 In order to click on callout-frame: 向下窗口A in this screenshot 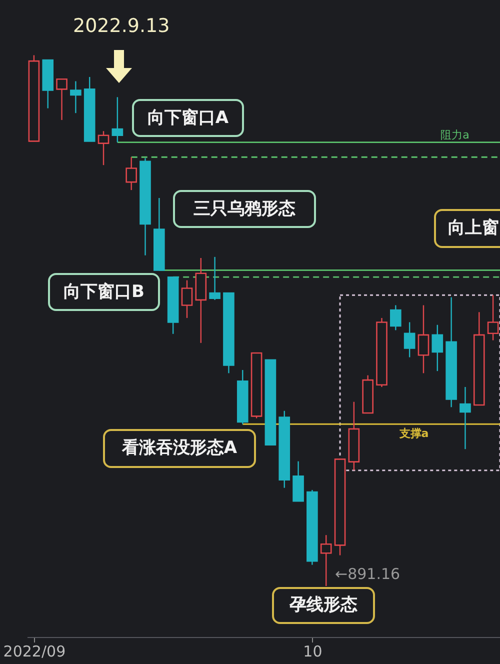, I will do `click(188, 118)`.